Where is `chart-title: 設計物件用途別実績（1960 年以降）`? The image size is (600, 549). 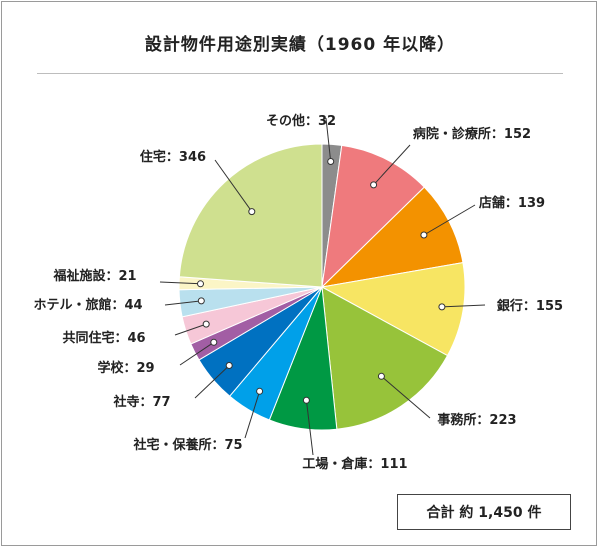 chart-title: 設計物件用途別実績（1960 年以降） is located at coordinates (300, 45).